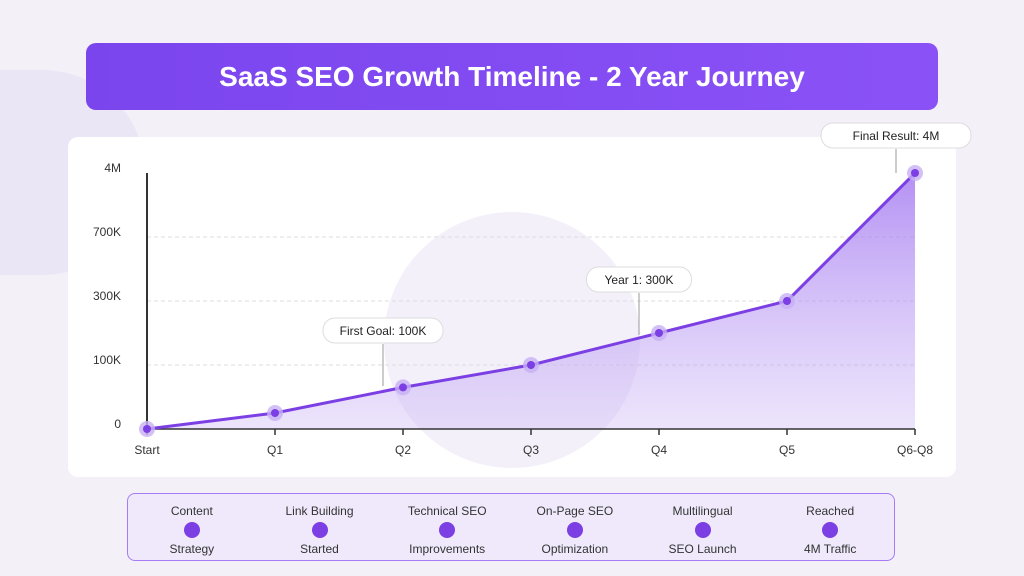 This screenshot has height=576, width=1024. What do you see at coordinates (112, 168) in the screenshot?
I see `y-tick-label: 4M` at bounding box center [112, 168].